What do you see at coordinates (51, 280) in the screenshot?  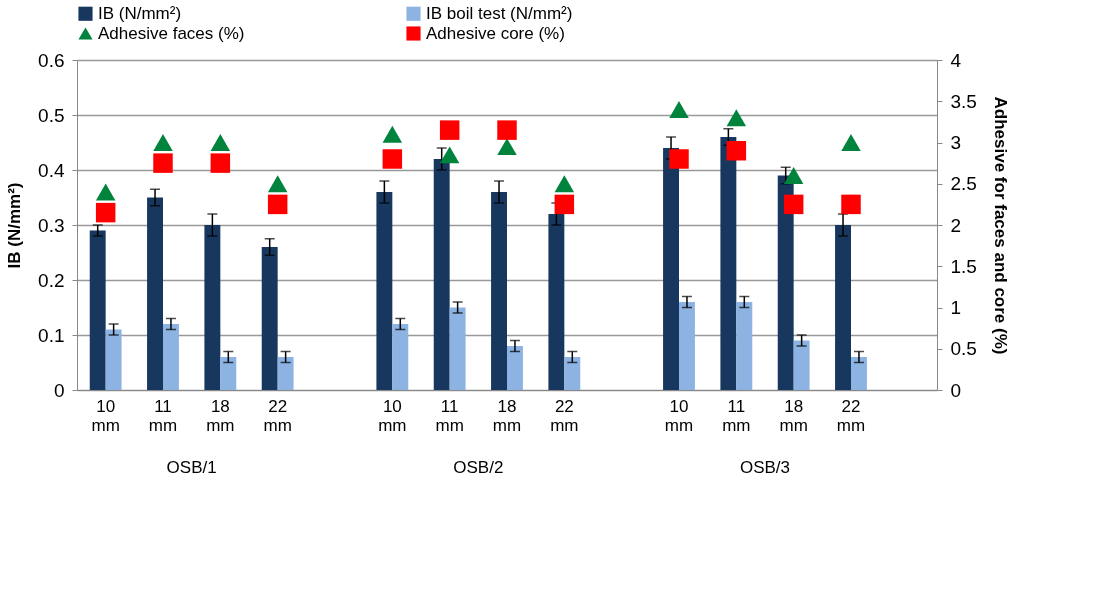 I see `y-tick-label: 0.2` at bounding box center [51, 280].